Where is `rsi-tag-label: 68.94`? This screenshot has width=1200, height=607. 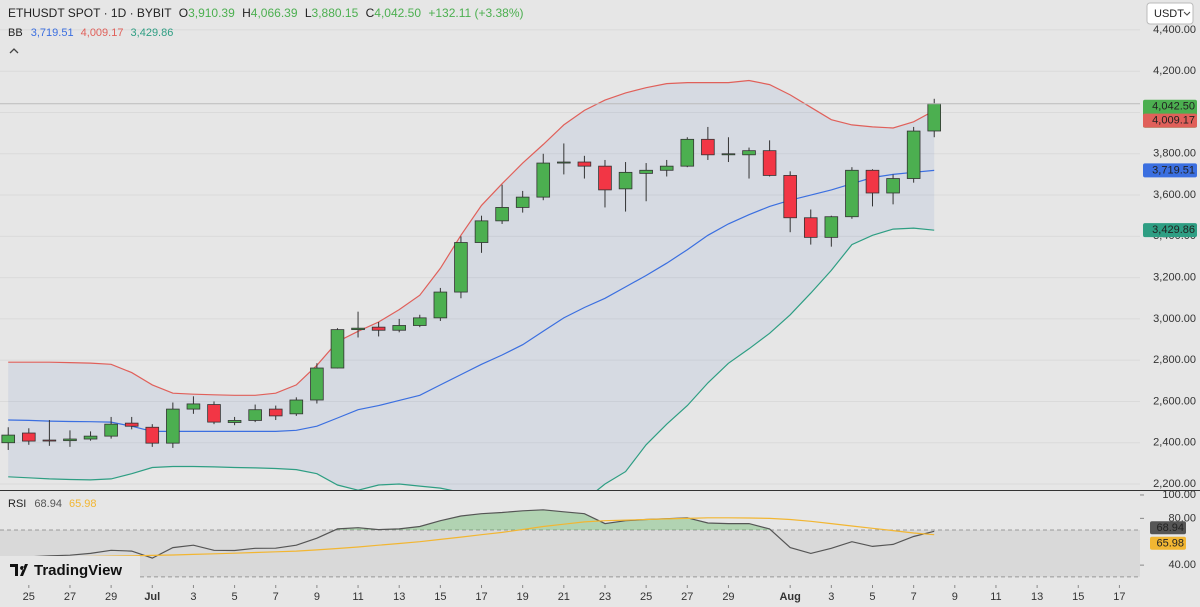
rsi-tag-label: 68.94 is located at coordinates (1170, 528).